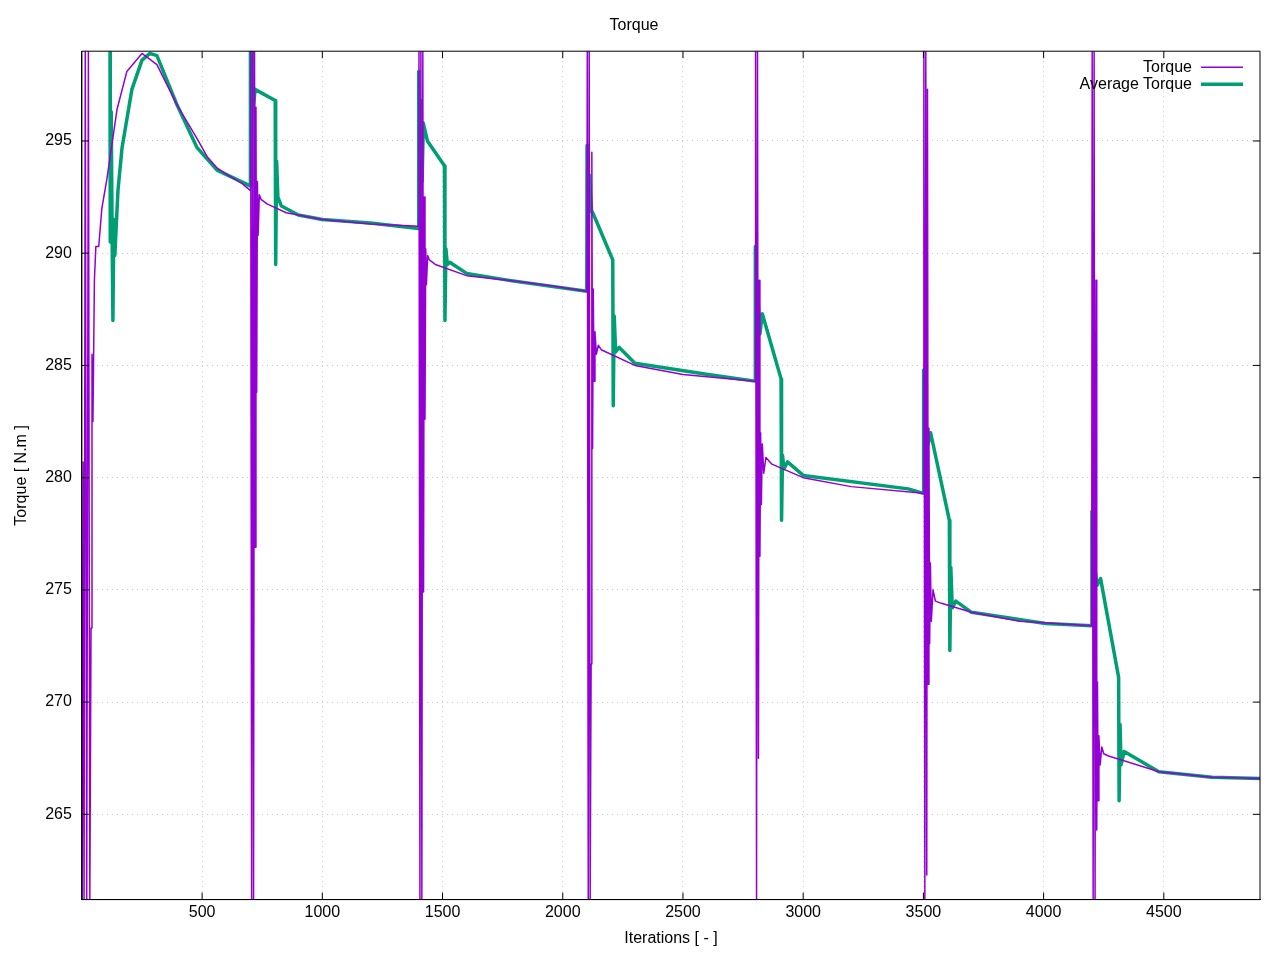 Image resolution: width=1280 pixels, height=960 pixels. What do you see at coordinates (322, 911) in the screenshot?
I see `x-tick-label: 1000` at bounding box center [322, 911].